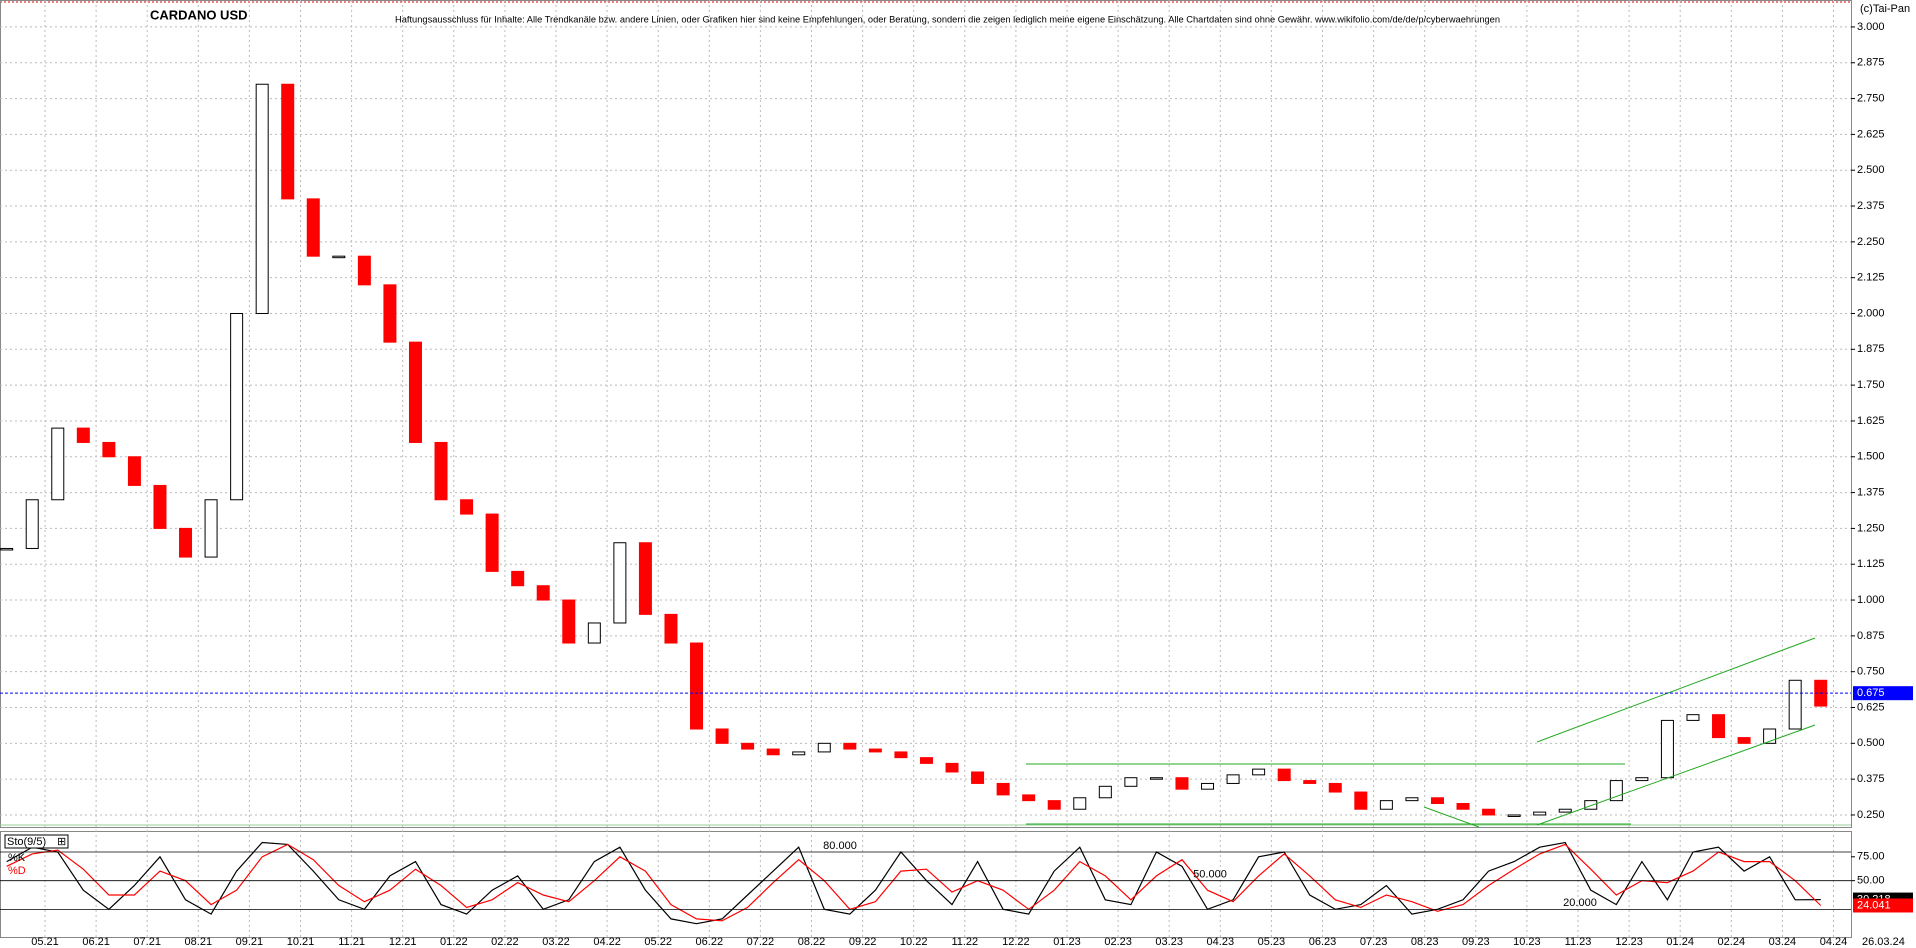  I want to click on legend-d: %D, so click(17, 871).